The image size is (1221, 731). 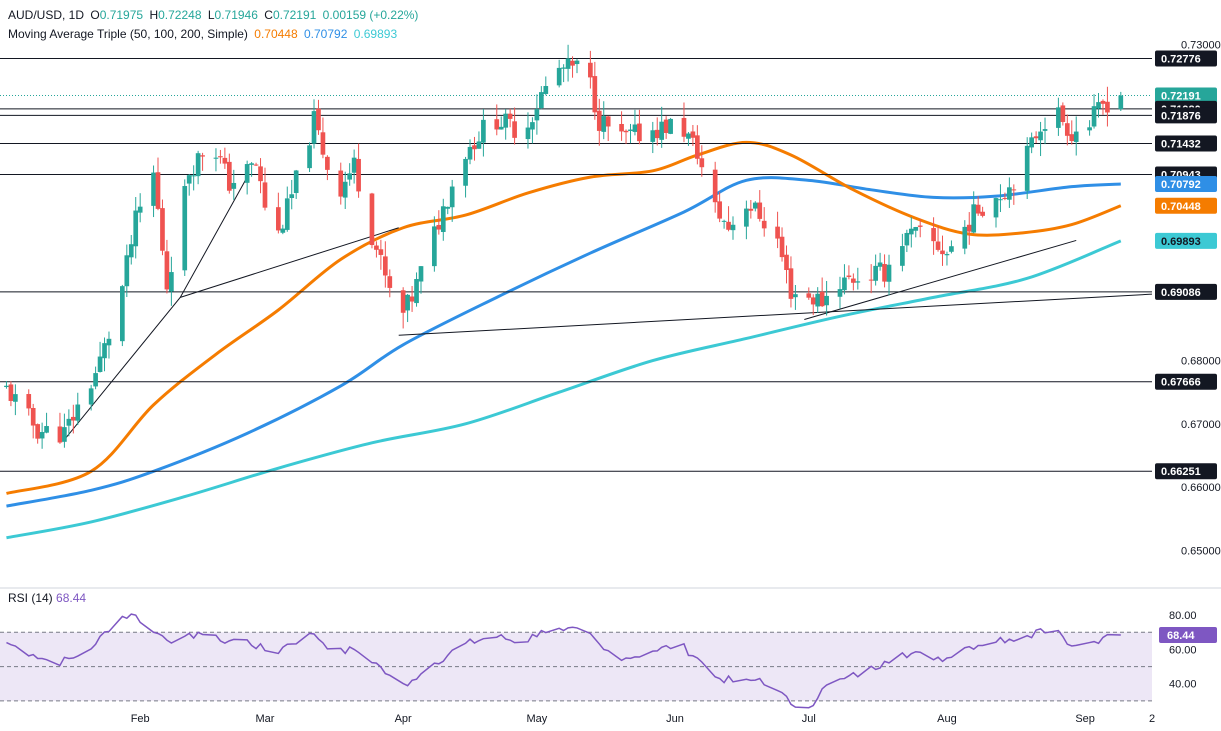 What do you see at coordinates (1201, 551) in the screenshot?
I see `y-tick-label: 0.65000` at bounding box center [1201, 551].